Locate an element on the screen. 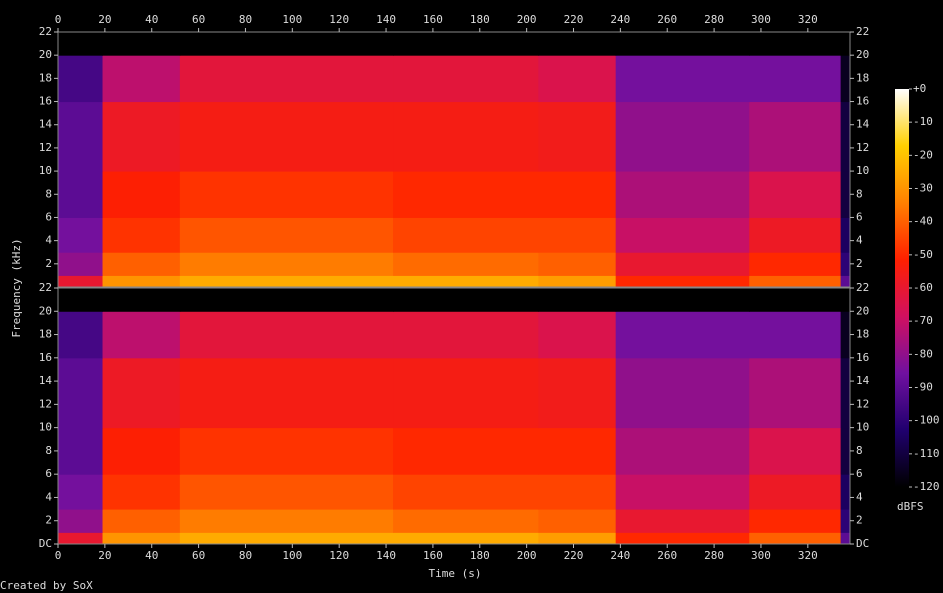 Image resolution: width=943 pixels, height=593 pixels. colorbar-tick-label: -90 is located at coordinates (923, 387).